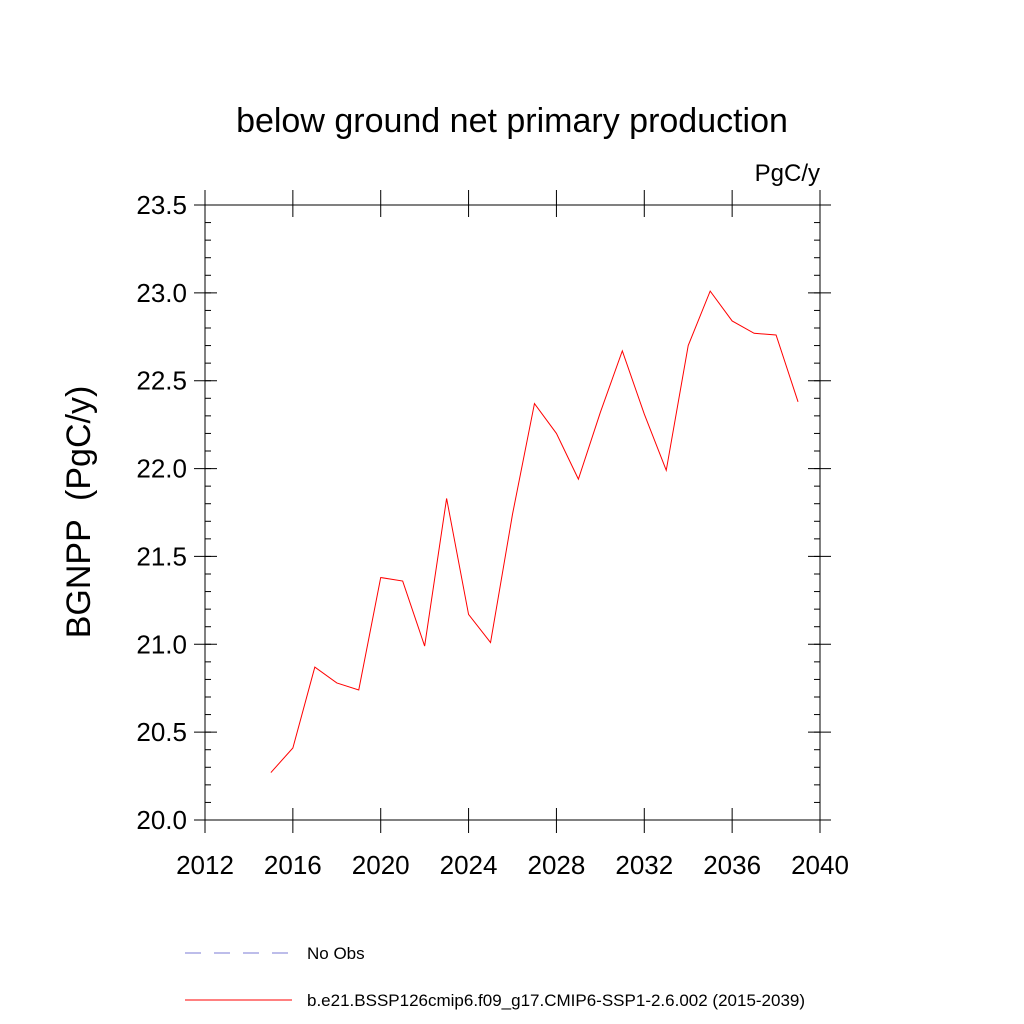 This screenshot has width=1024, height=1024. What do you see at coordinates (732, 865) in the screenshot?
I see `x-tick-label: 2036` at bounding box center [732, 865].